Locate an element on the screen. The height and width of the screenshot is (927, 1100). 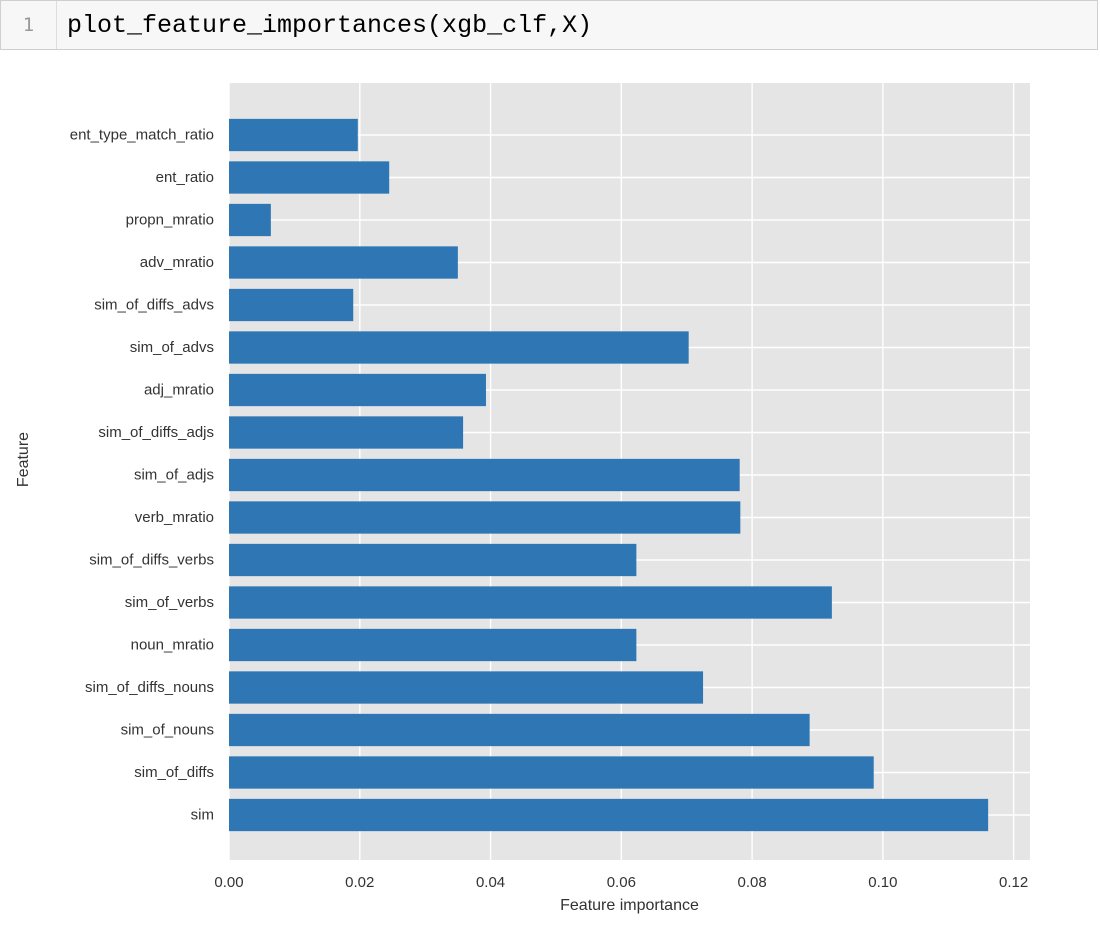
line-number: 1 is located at coordinates (29, 25).